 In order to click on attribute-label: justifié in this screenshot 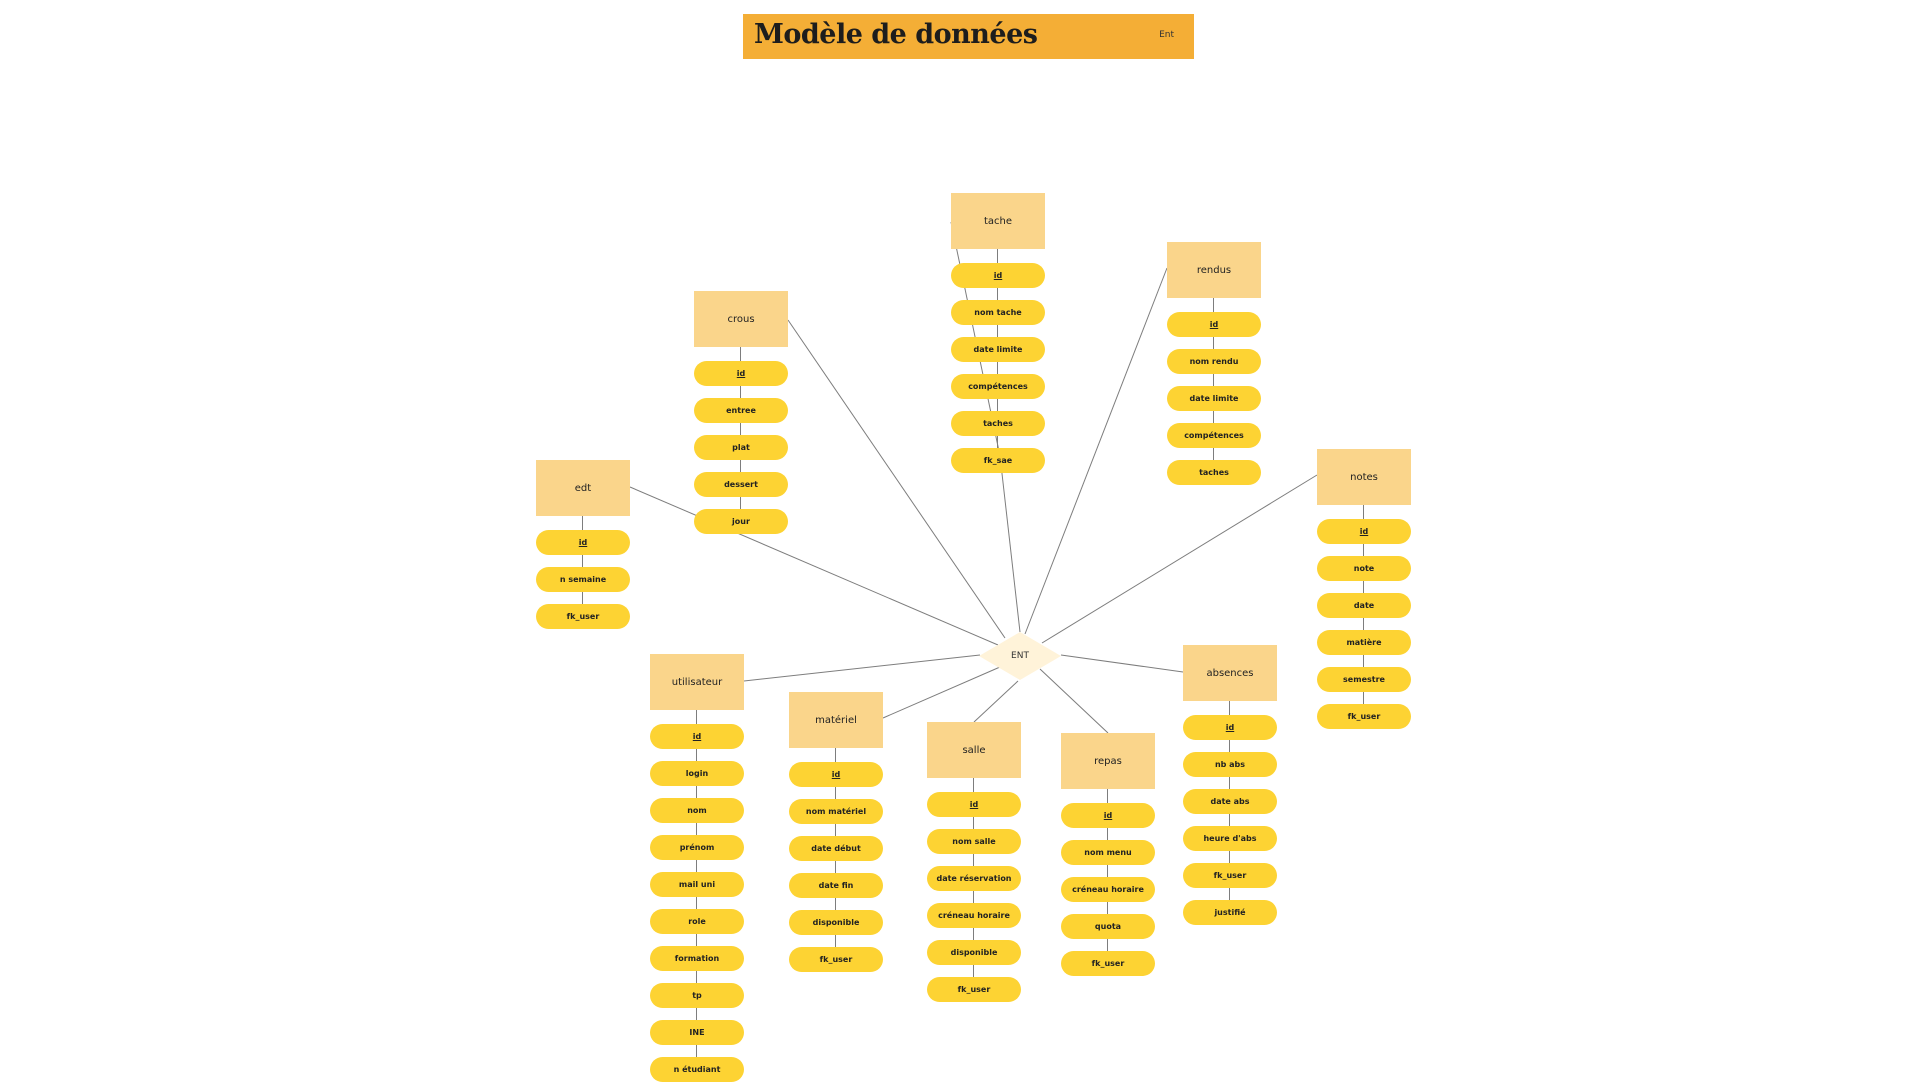, I will do `click(1230, 912)`.